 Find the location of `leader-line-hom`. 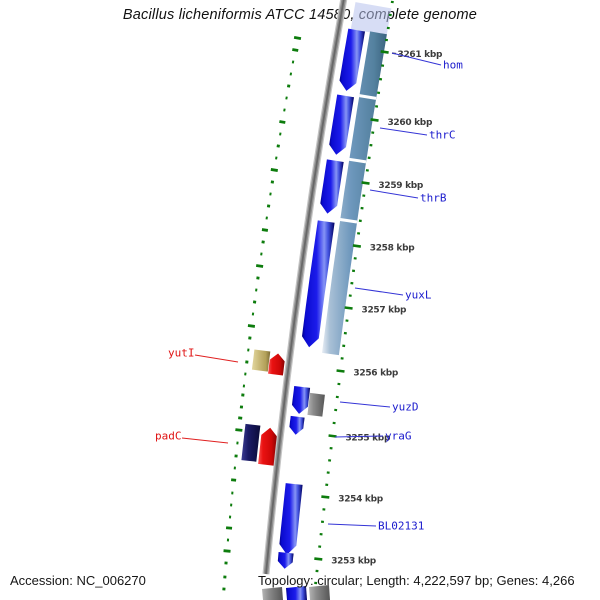

leader-line-hom is located at coordinates (416, 59).